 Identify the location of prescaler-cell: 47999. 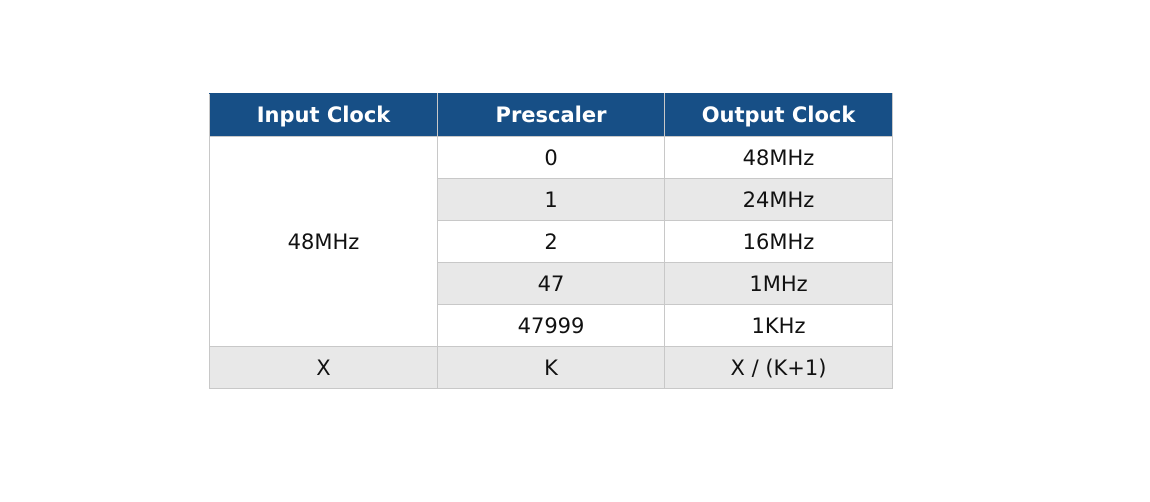
(551, 325).